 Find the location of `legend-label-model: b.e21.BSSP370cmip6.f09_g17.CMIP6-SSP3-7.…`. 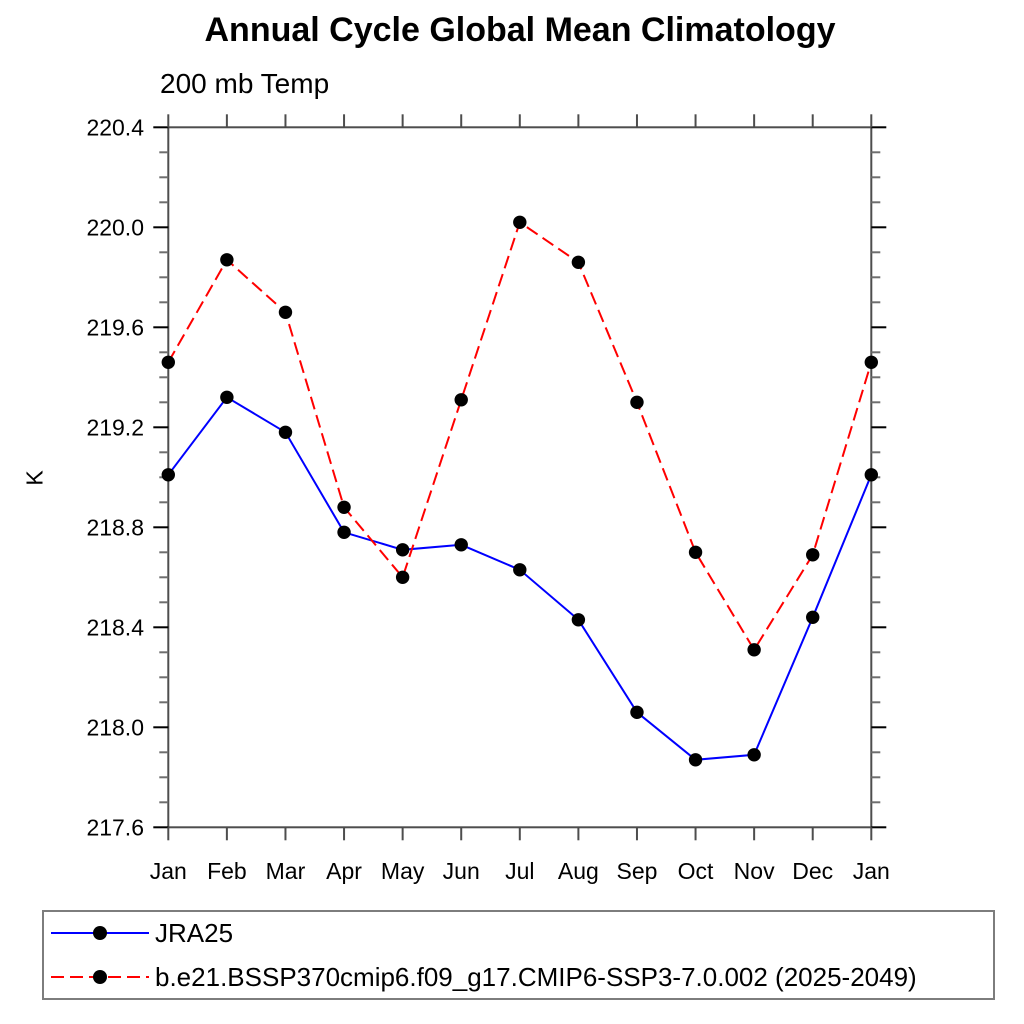

legend-label-model: b.e21.BSSP370cmip6.f09_g17.CMIP6-SSP3-7.… is located at coordinates (536, 977).